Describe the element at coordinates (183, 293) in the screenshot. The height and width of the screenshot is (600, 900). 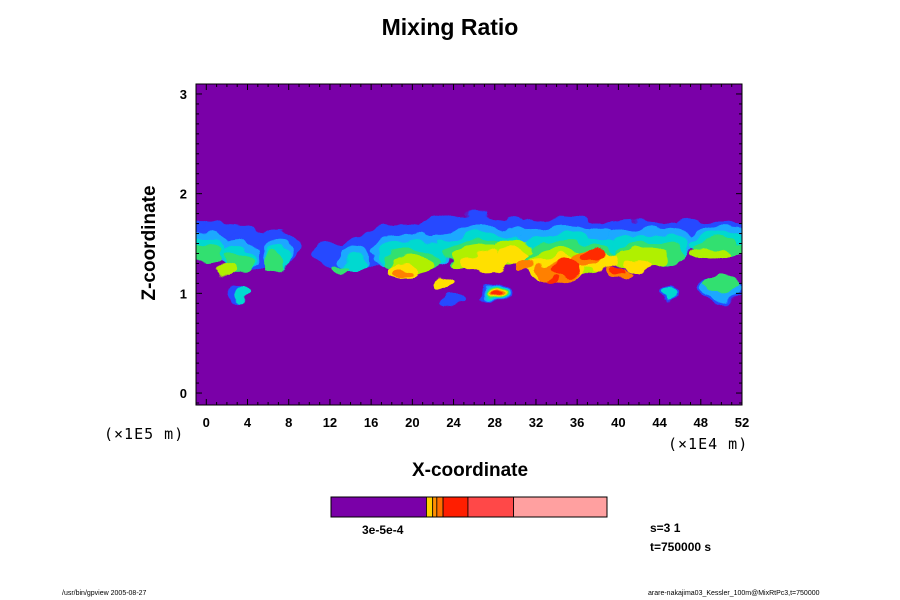
I see `y-tick-label: 1` at that location.